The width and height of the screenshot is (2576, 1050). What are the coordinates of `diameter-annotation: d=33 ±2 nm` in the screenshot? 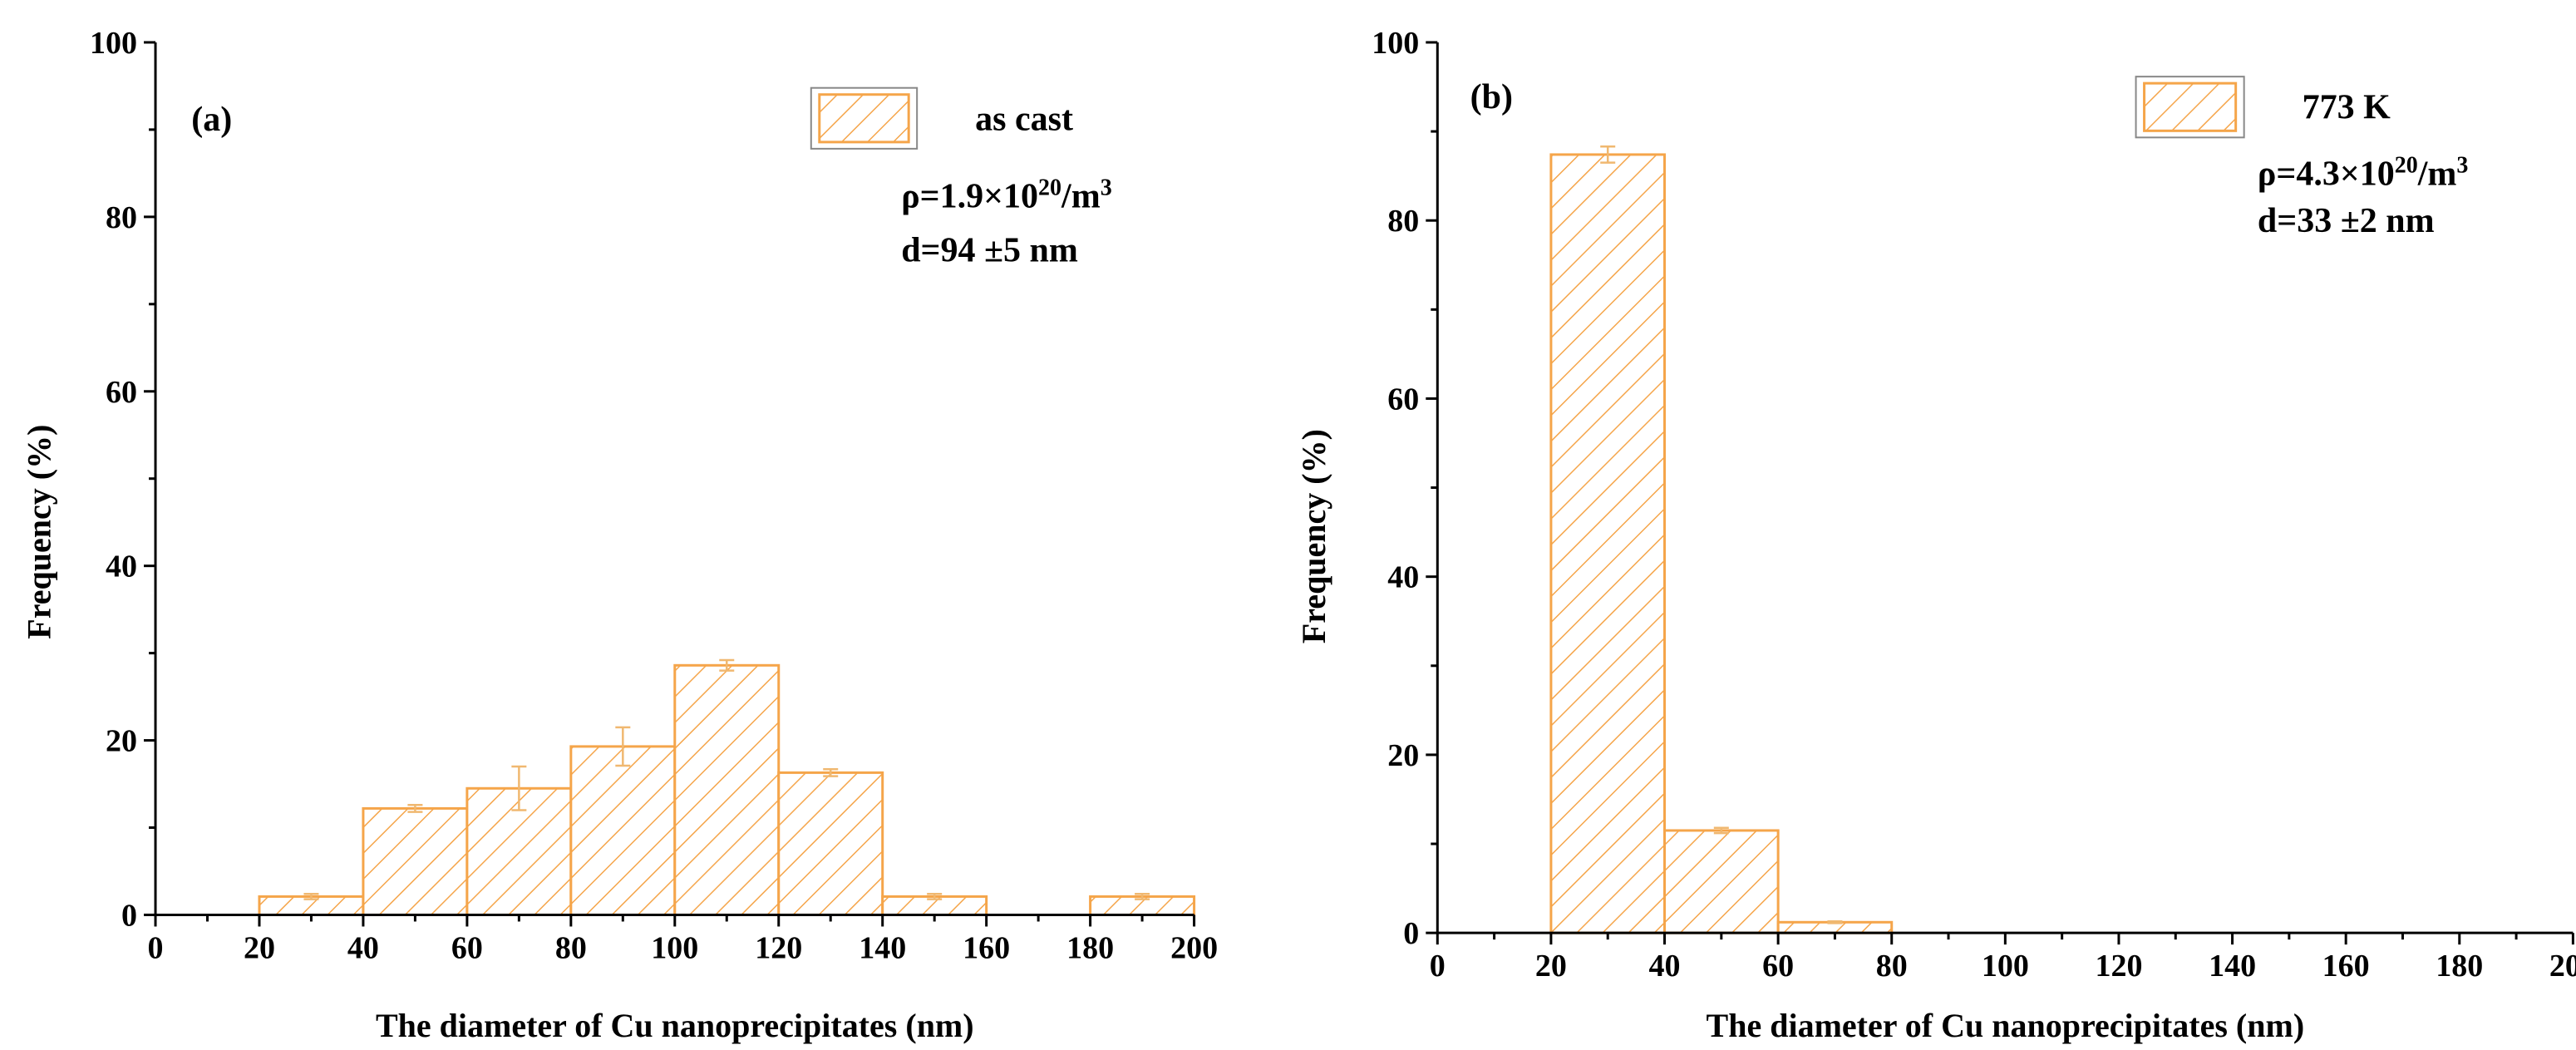 It's located at (2346, 221).